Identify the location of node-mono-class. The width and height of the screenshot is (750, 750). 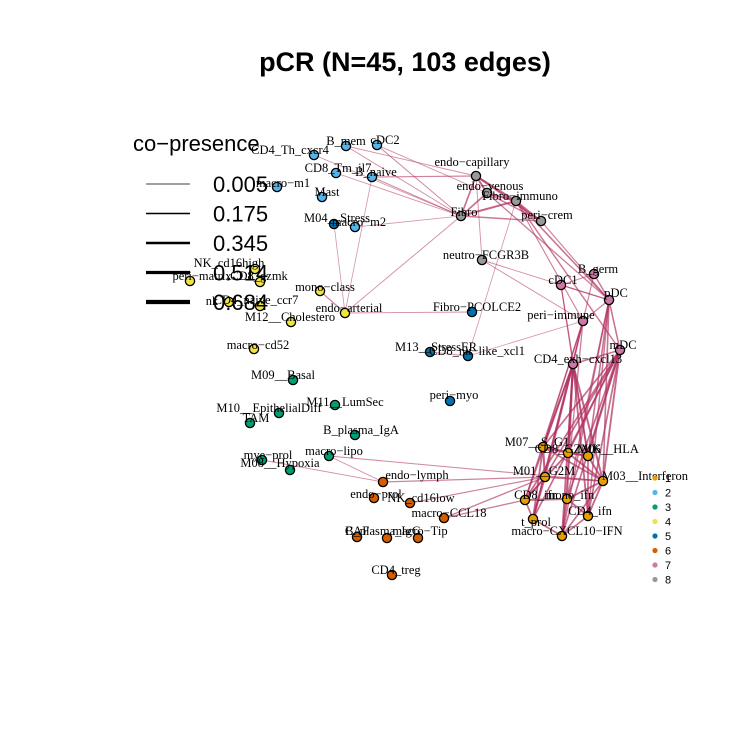
(320, 291).